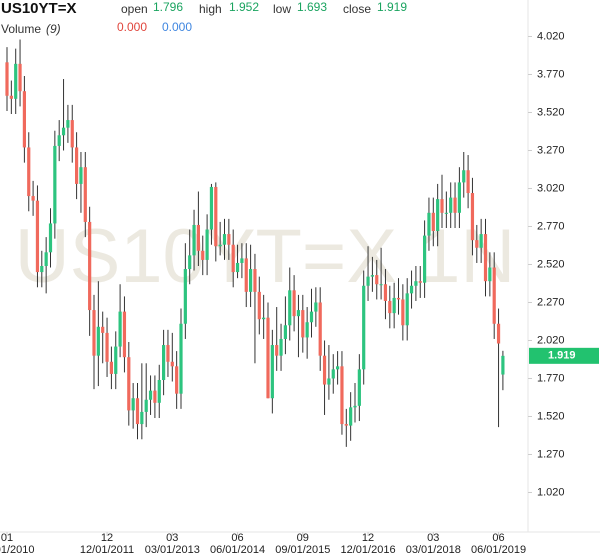 The image size is (600, 558). I want to click on low-label: low, so click(282, 9).